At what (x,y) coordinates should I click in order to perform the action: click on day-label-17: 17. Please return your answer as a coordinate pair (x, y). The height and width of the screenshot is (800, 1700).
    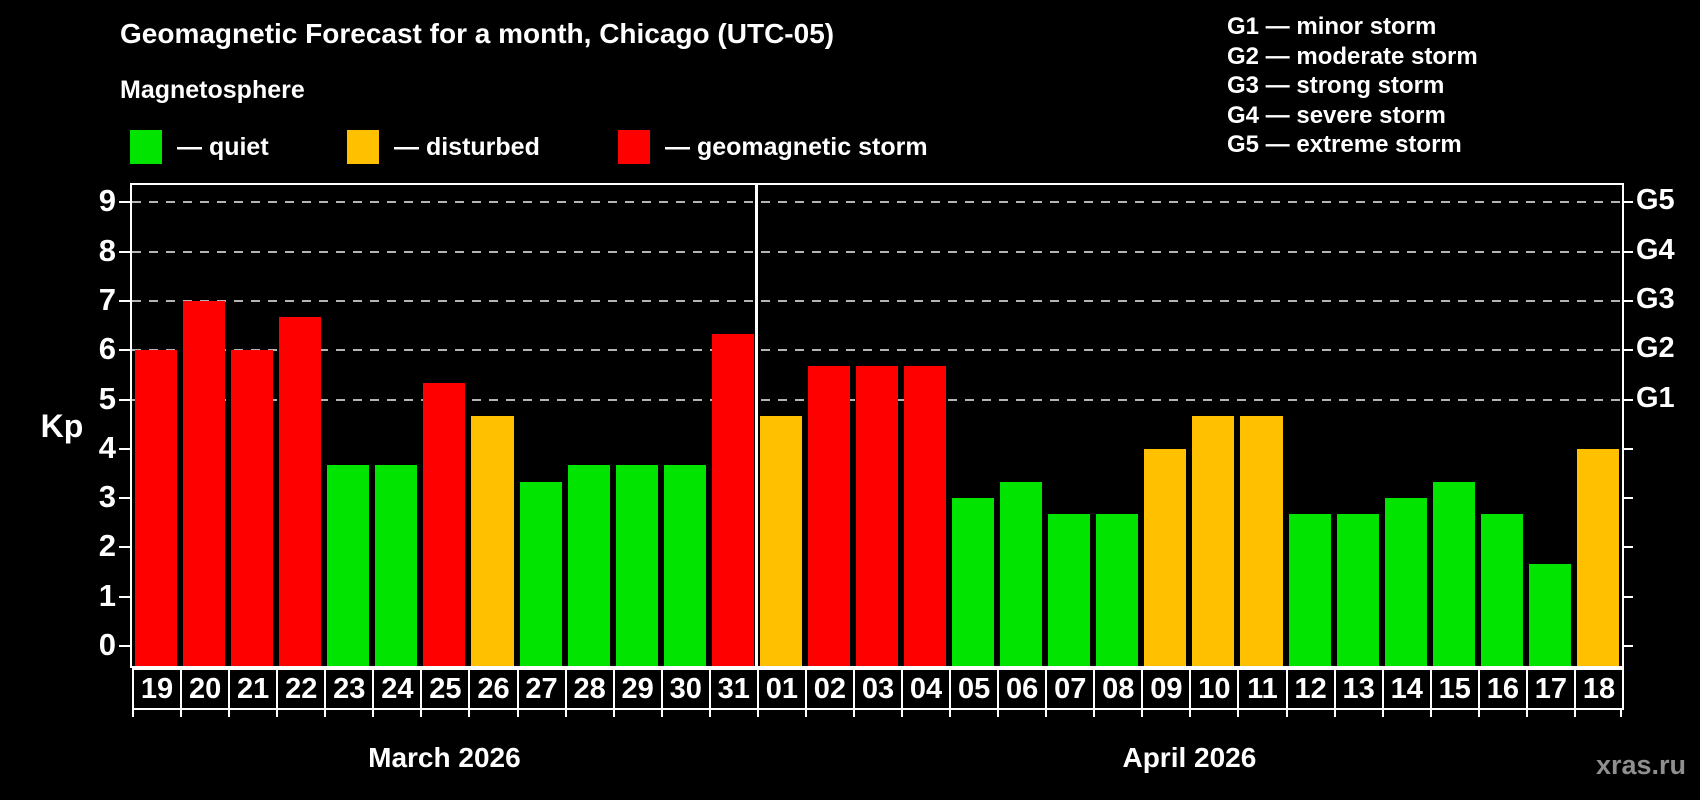
    Looking at the image, I should click on (1550, 689).